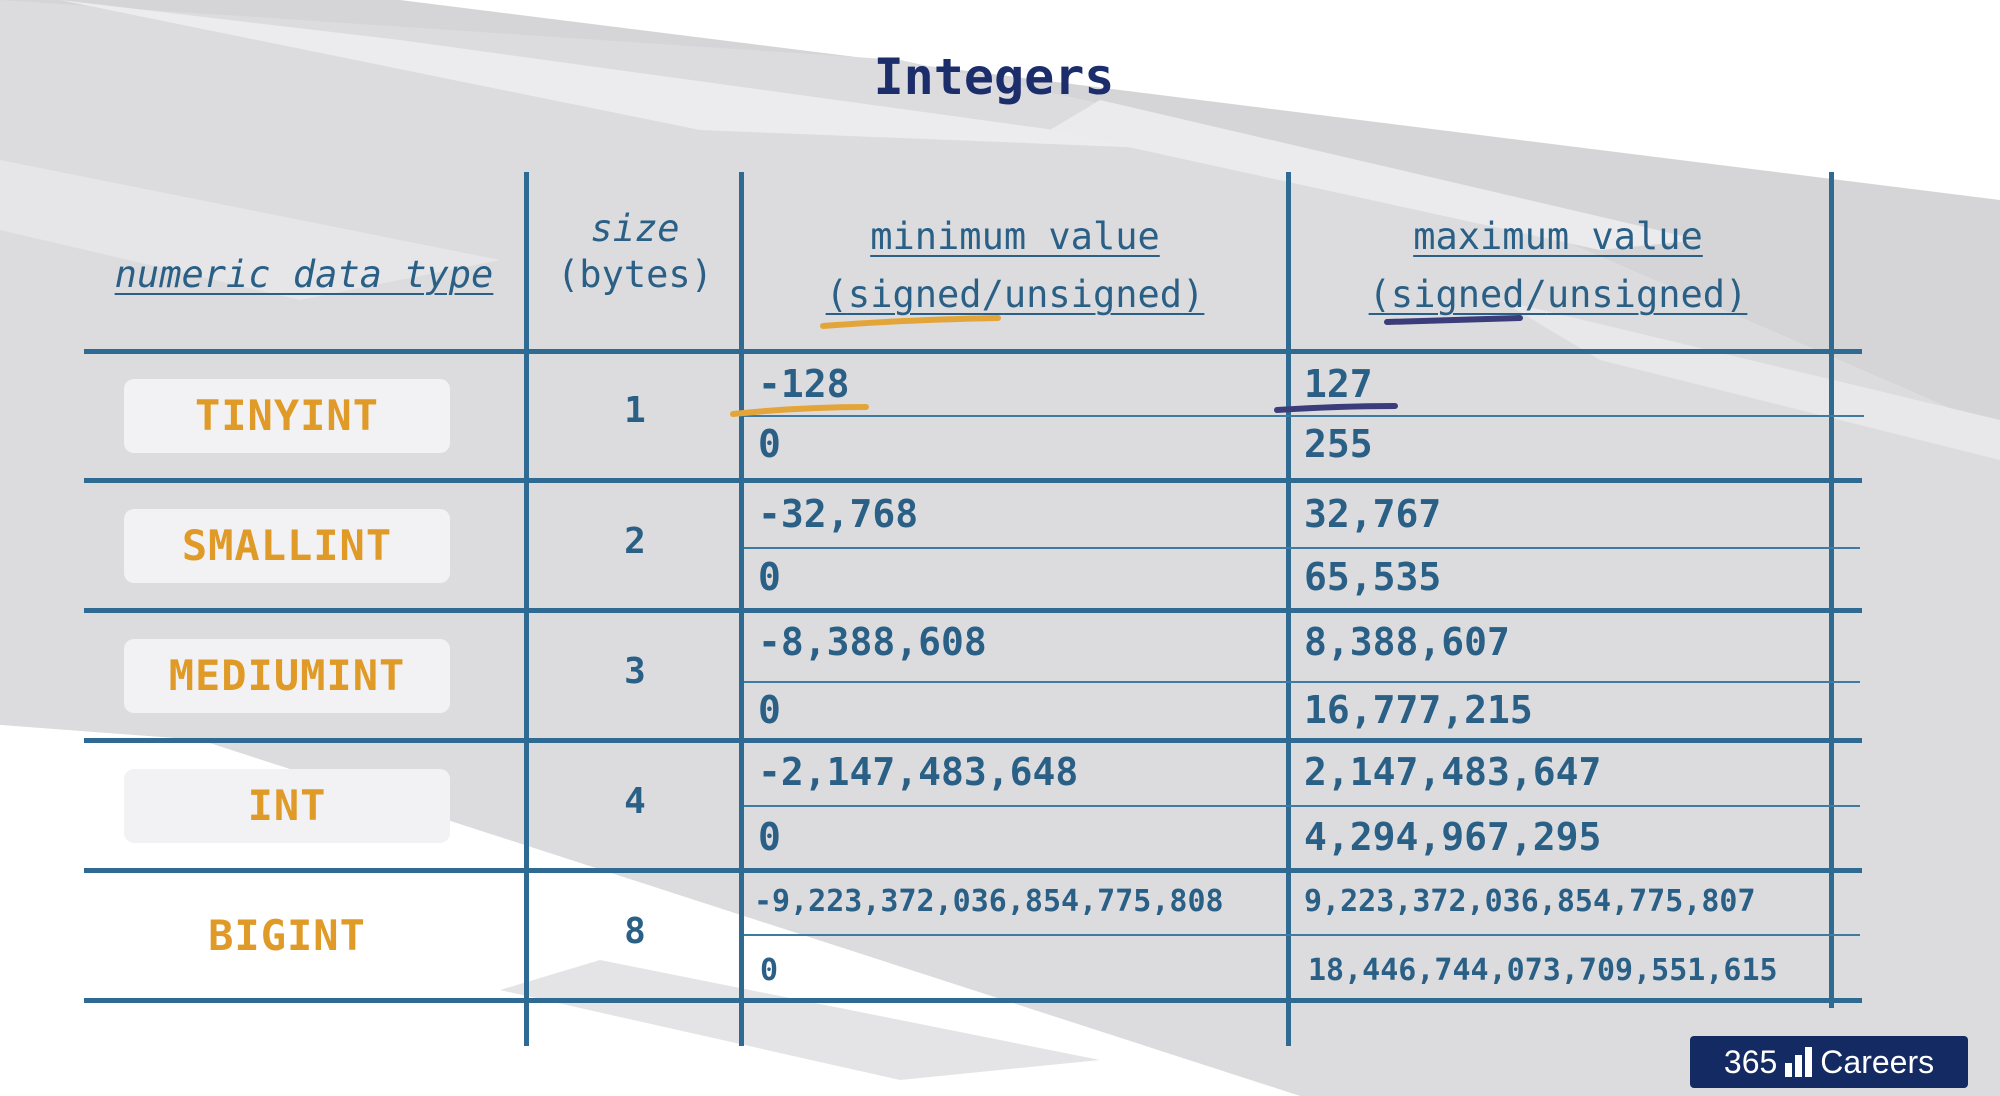 The height and width of the screenshot is (1096, 2000). Describe the element at coordinates (1877, 1061) in the screenshot. I see `logo-word: Careers` at that location.